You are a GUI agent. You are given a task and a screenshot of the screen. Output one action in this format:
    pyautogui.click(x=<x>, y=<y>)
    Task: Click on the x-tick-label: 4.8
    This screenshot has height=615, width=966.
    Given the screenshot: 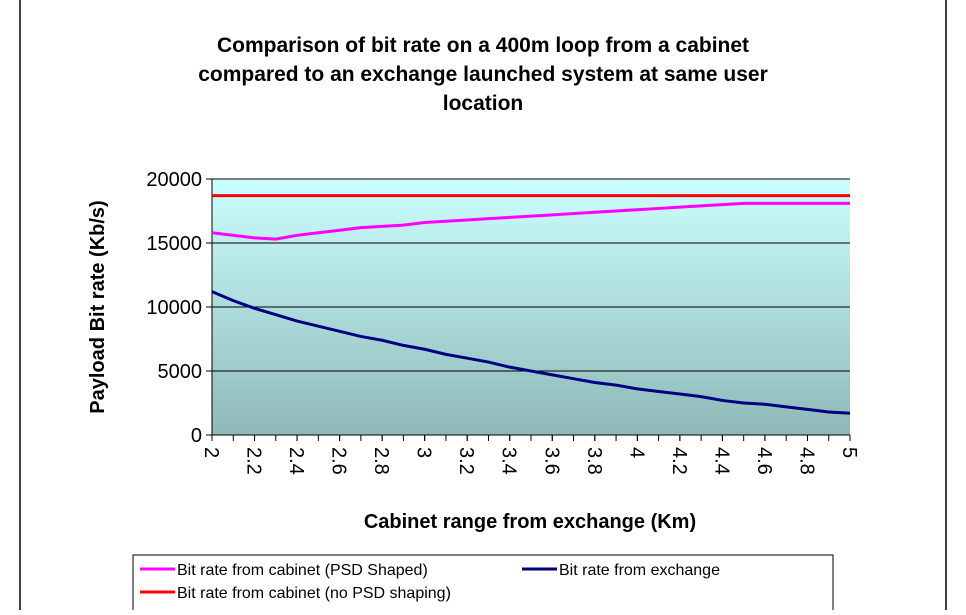 What is the action you would take?
    pyautogui.click(x=806, y=461)
    